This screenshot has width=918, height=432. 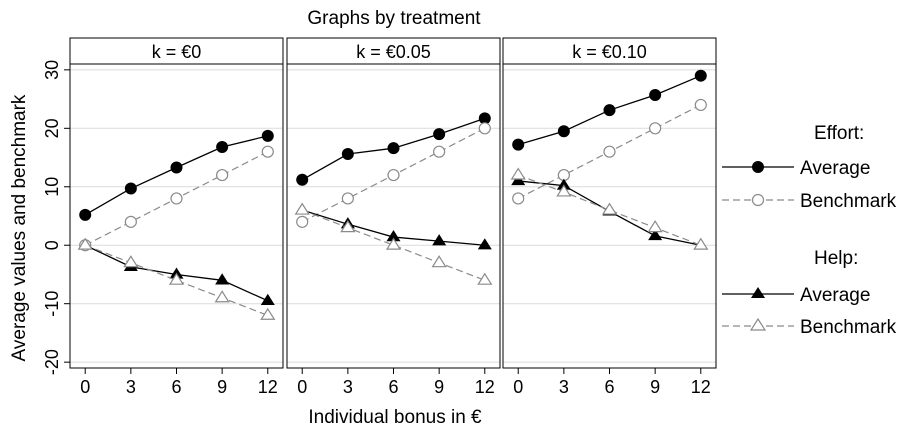 What do you see at coordinates (835, 168) in the screenshot?
I see `legend-effort-average-label: Average` at bounding box center [835, 168].